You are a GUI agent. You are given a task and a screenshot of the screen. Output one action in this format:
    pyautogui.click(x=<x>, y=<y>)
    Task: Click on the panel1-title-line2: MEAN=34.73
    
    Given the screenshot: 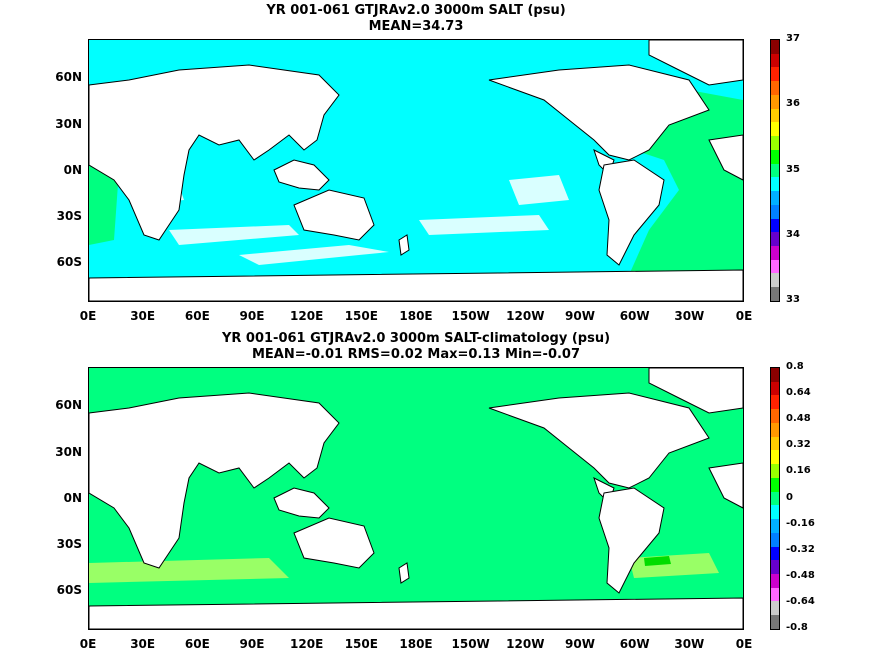 What is the action you would take?
    pyautogui.click(x=416, y=26)
    